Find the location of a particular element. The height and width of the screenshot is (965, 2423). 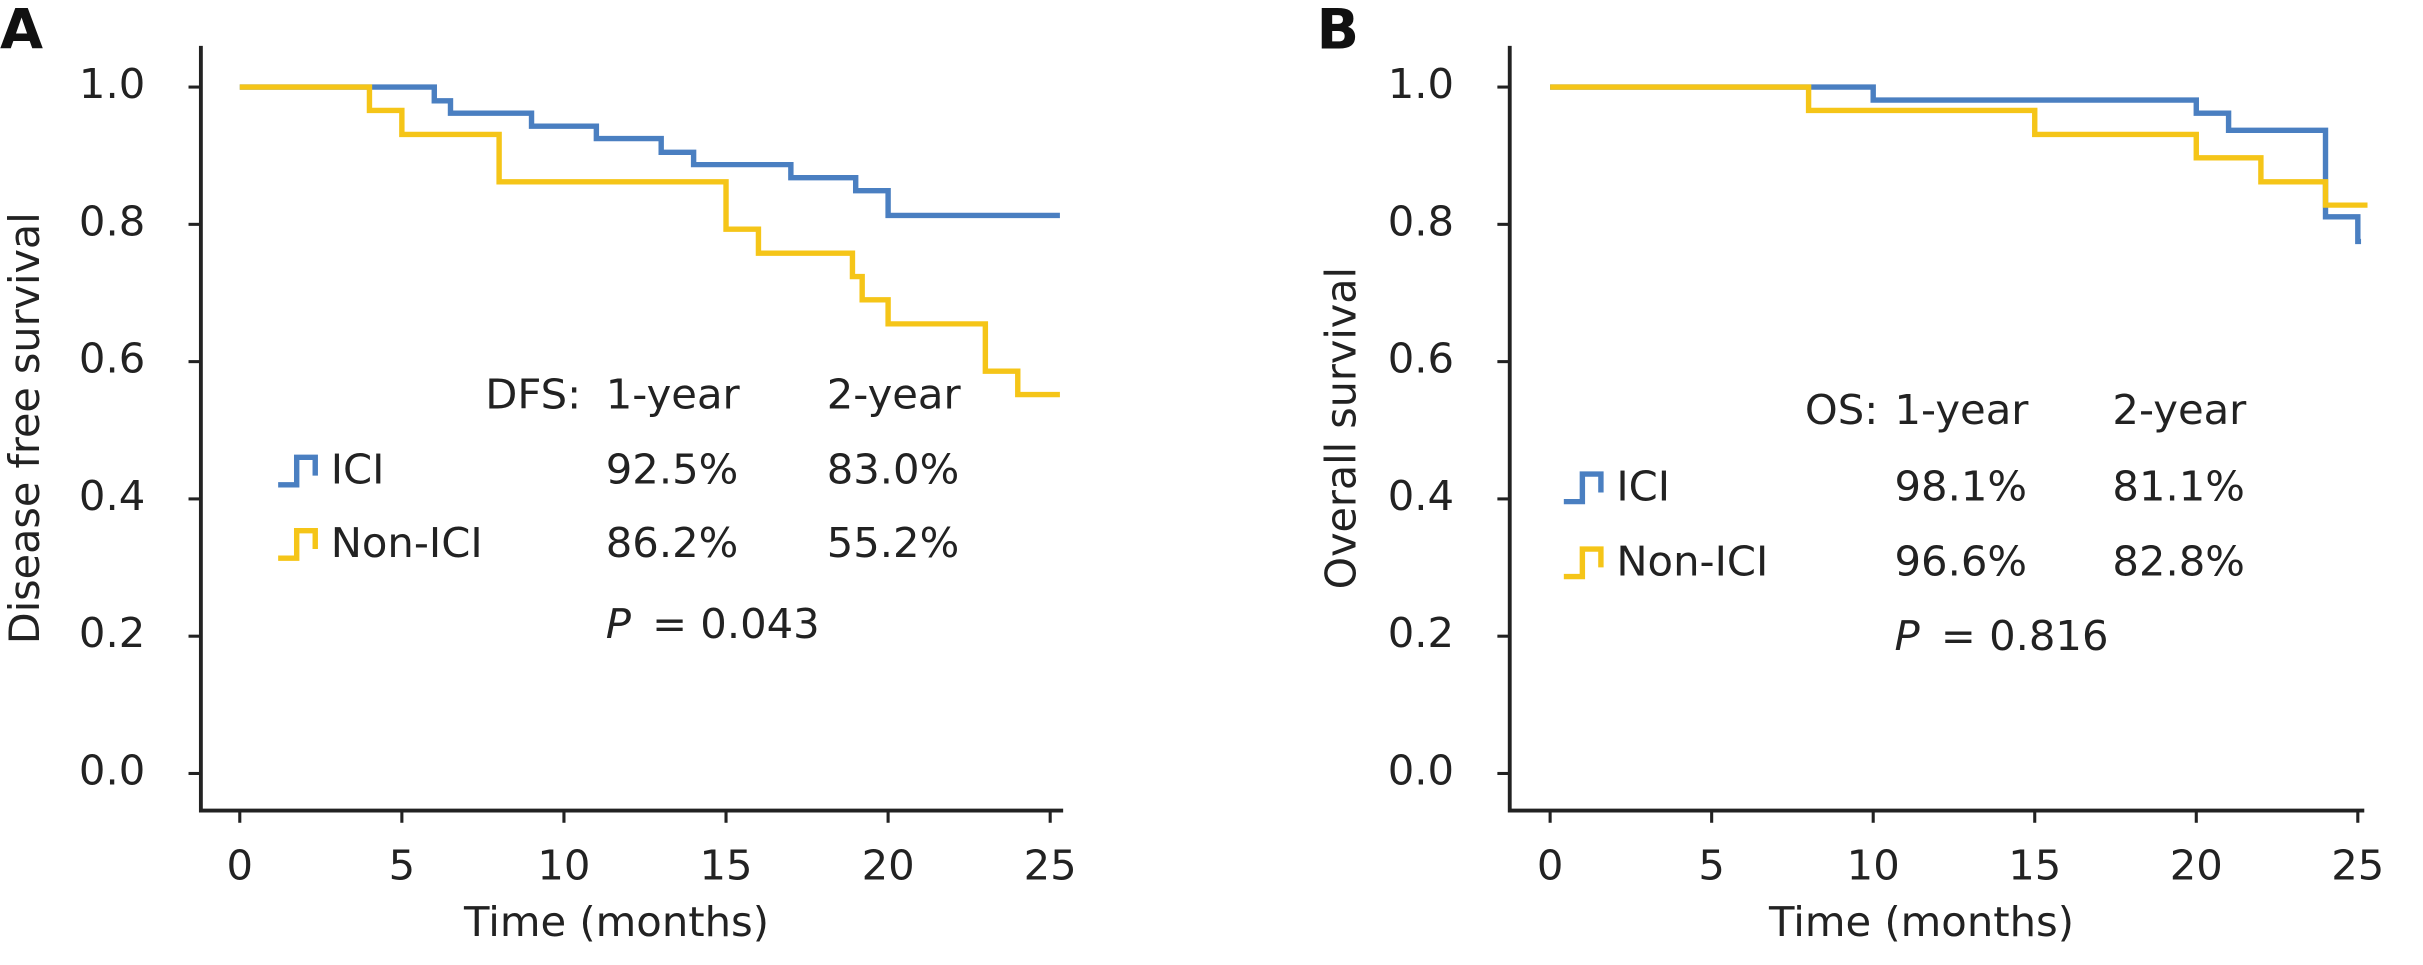

p-value: = 0.816 is located at coordinates (2025, 635).